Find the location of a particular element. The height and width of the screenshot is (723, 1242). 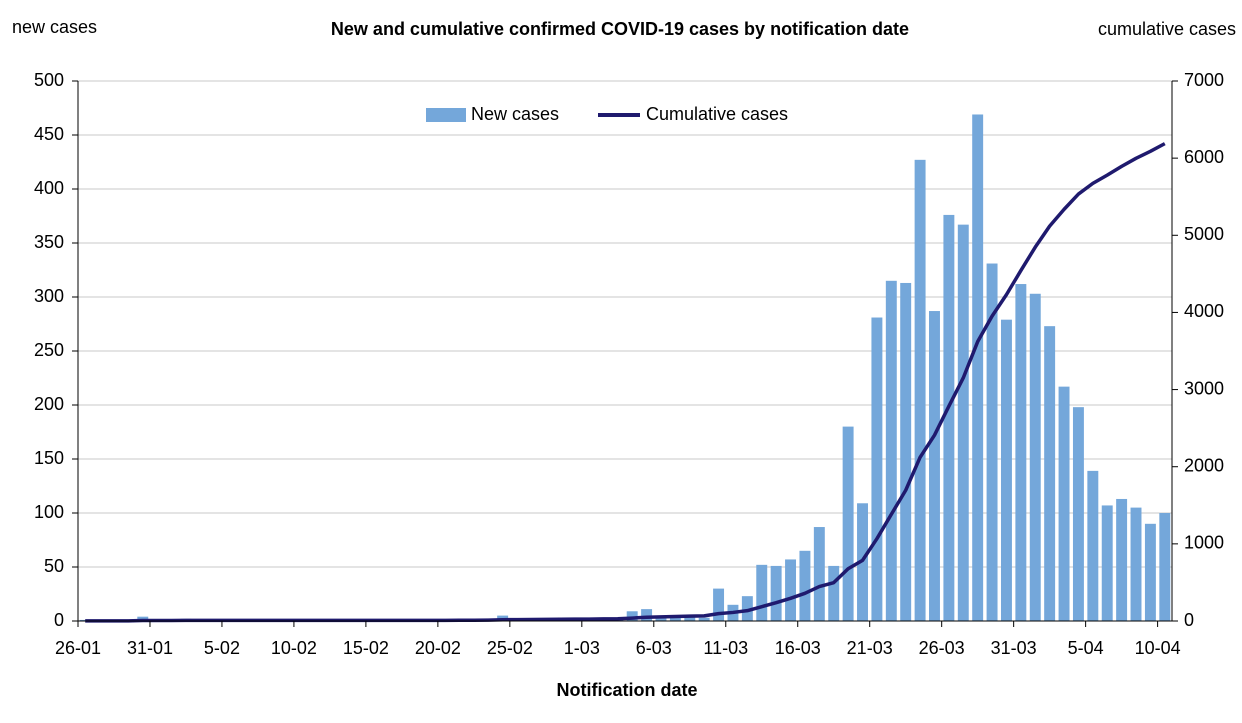

x-tick-label: 1-03 is located at coordinates (582, 648).